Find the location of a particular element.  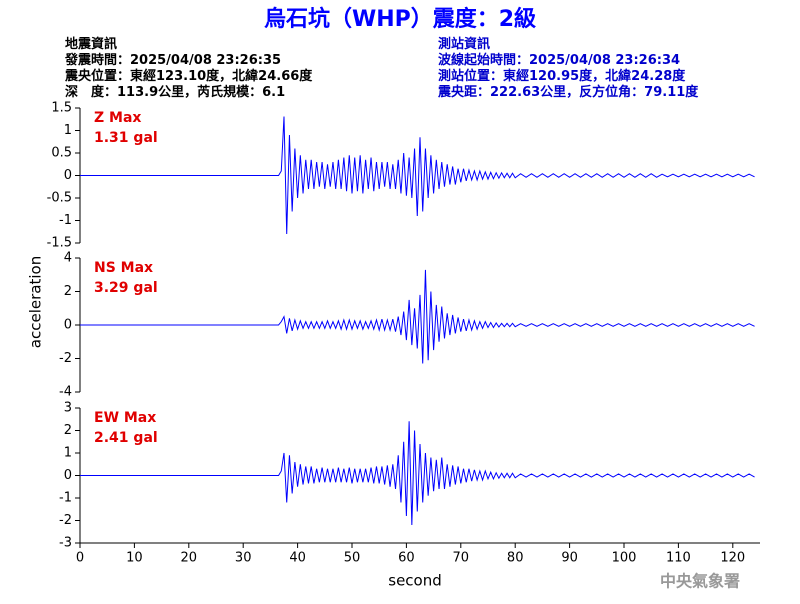

info-line: 波線起始時間：2025/04/08 23:26:34 is located at coordinates (559, 60).